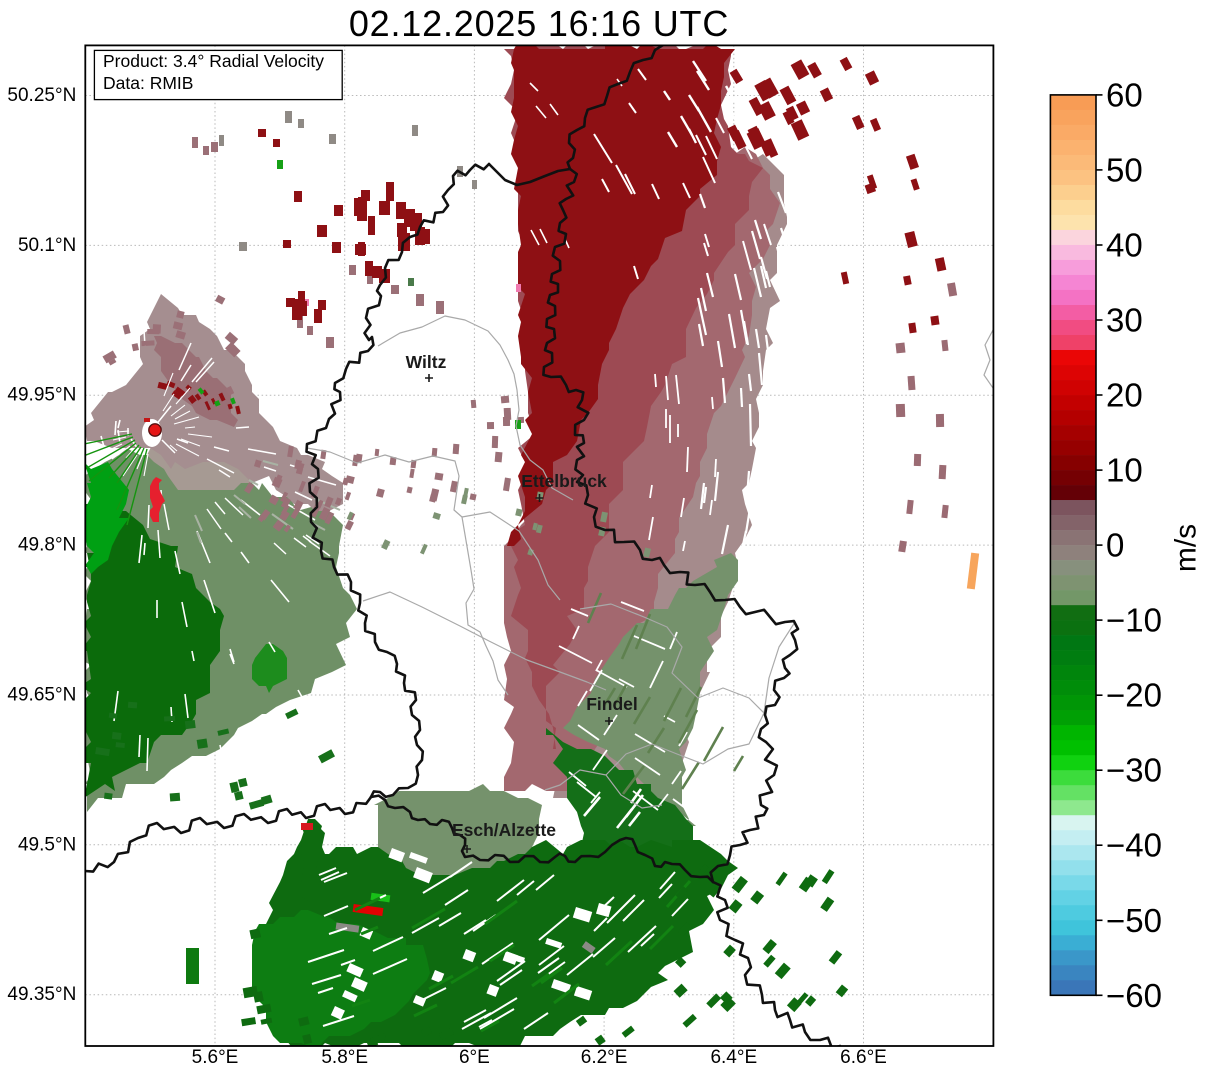 This screenshot has width=1207, height=1081. I want to click on svg-text: −60, so click(1134, 995).